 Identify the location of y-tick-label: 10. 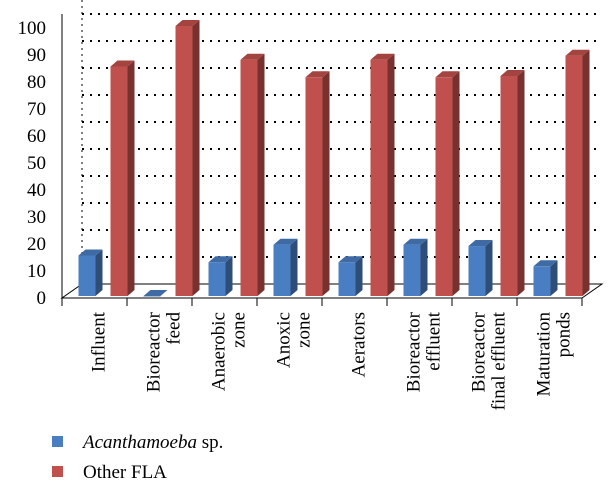
(36, 271).